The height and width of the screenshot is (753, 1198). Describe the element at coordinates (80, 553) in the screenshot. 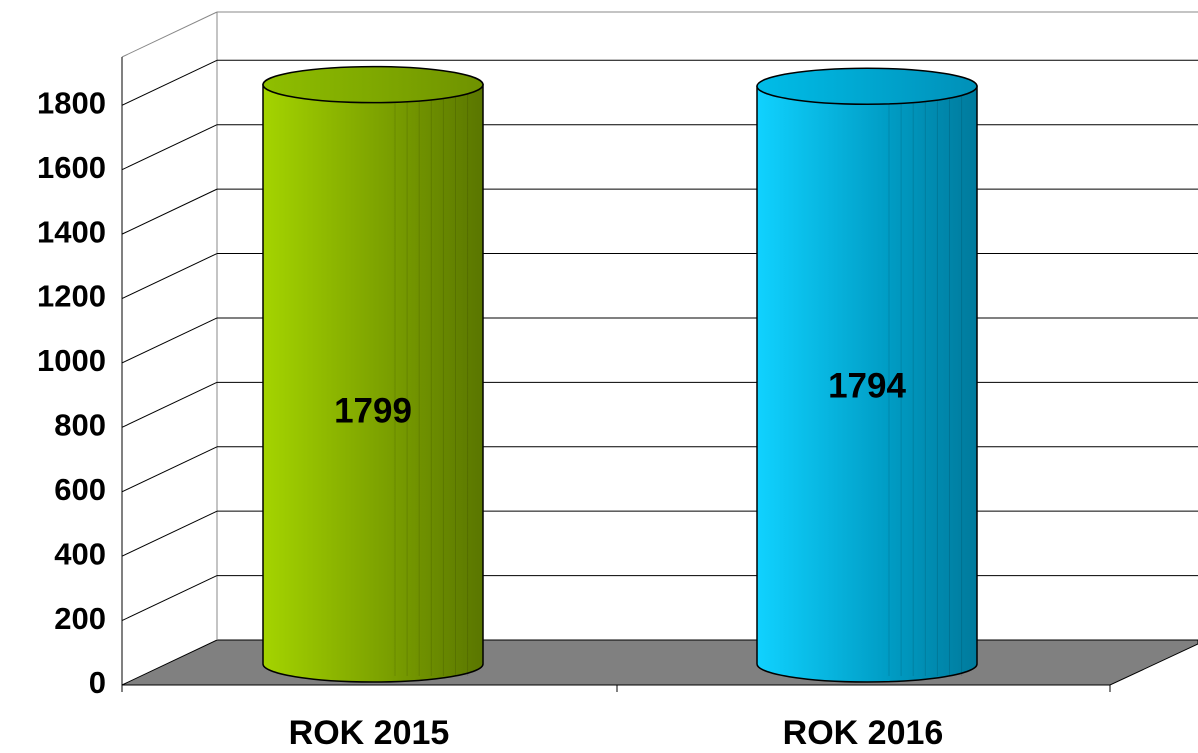

I see `y-tick-label: 400` at that location.